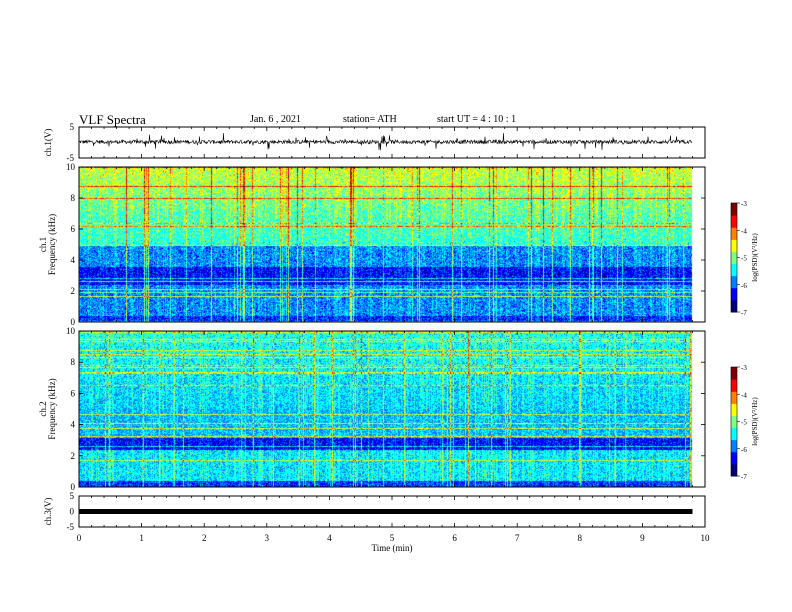  Describe the element at coordinates (386, 511) in the screenshot. I see `ch3-signal-line` at that location.